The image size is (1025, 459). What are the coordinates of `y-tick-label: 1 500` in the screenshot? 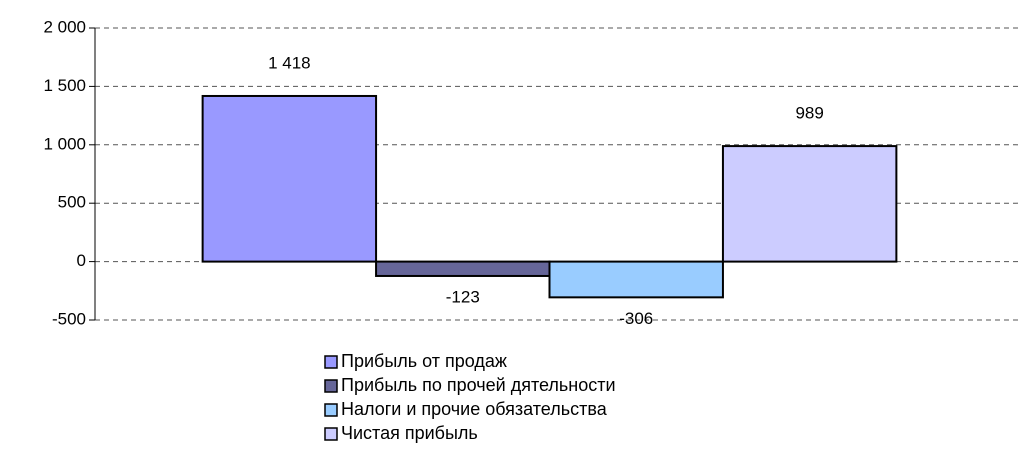 It's located at (64, 85).